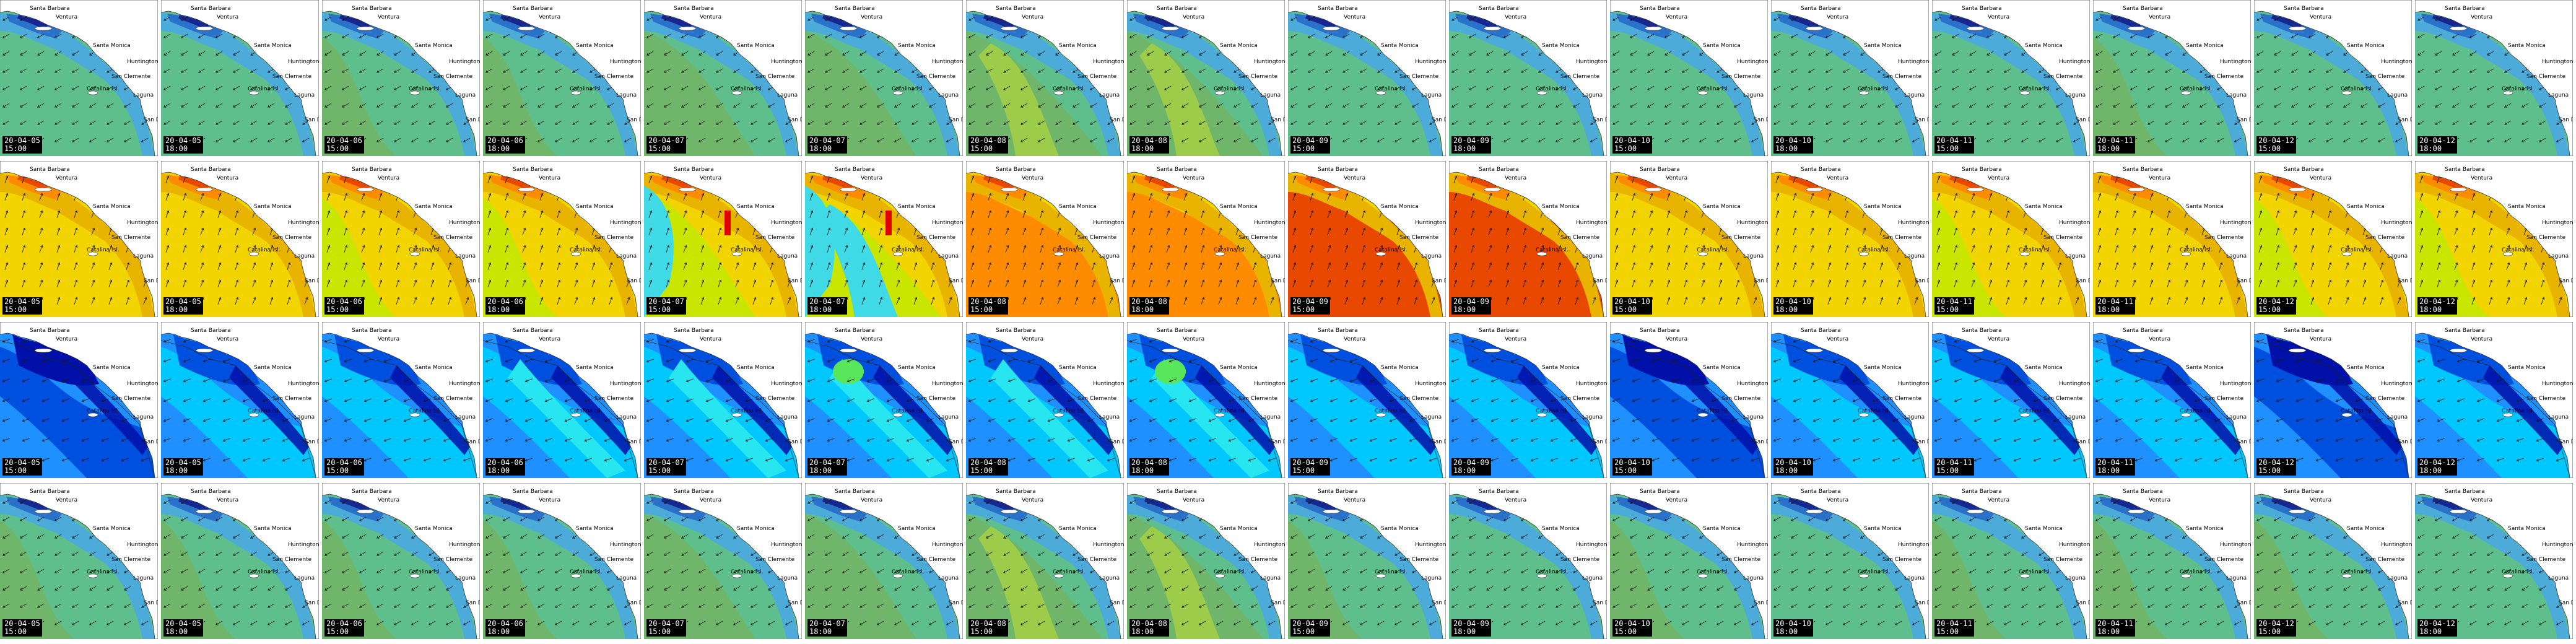 The image size is (2576, 644). Describe the element at coordinates (505, 145) in the screenshot. I see `timestamp-label: 20-04-06 18:00` at that location.